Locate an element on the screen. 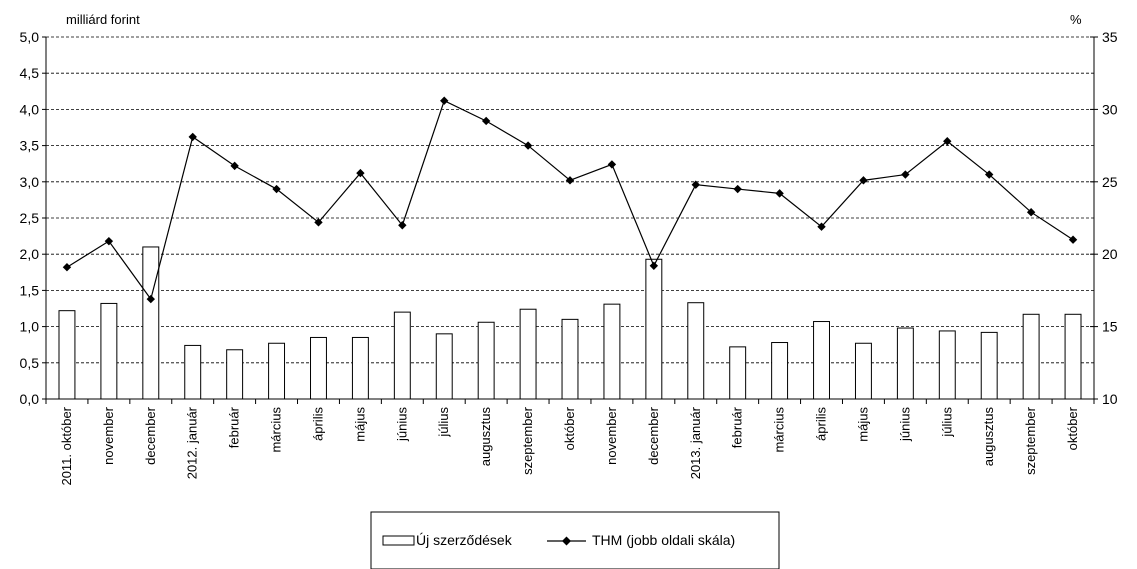 This screenshot has width=1137, height=569. right-axis-title: % is located at coordinates (1076, 19).